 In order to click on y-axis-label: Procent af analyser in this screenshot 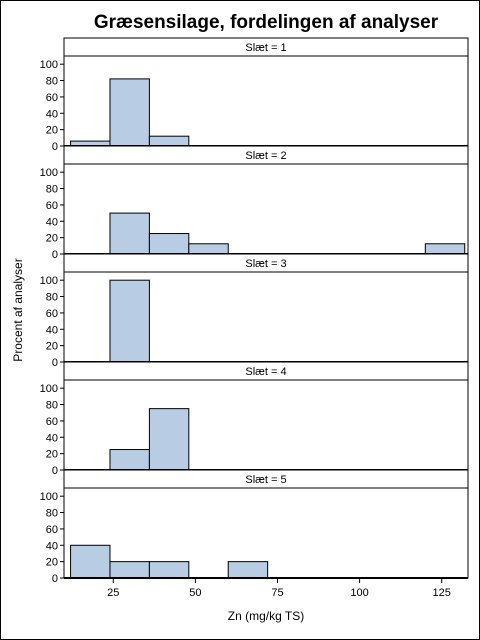, I will do `click(18, 309)`.